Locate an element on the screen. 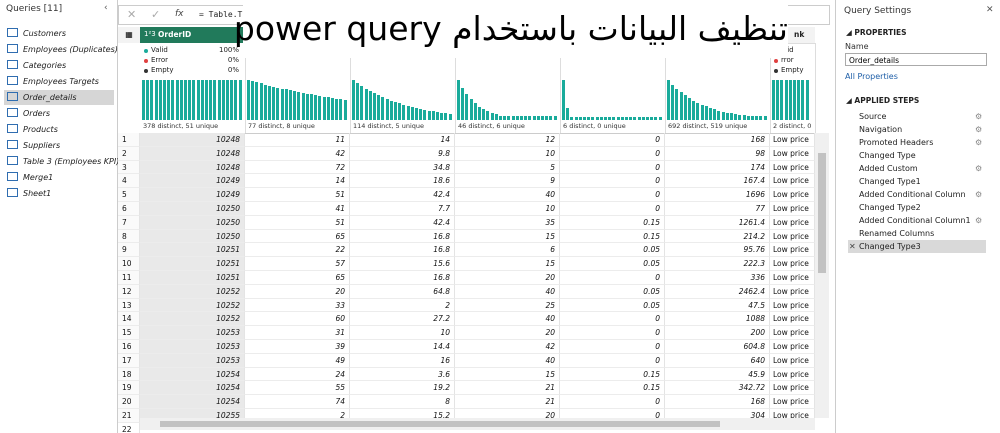  data-cell: 10253 is located at coordinates (192, 347).